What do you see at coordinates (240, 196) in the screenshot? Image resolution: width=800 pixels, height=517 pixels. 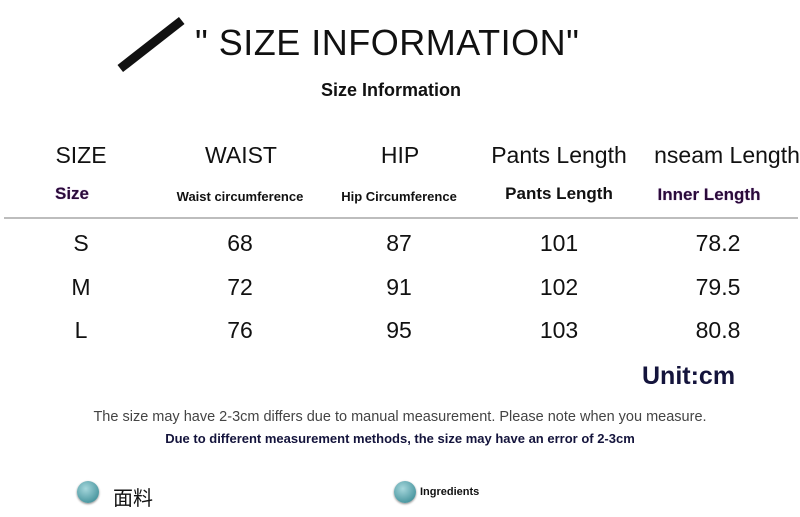 I see `subheader-waist: Waist circumference` at bounding box center [240, 196].